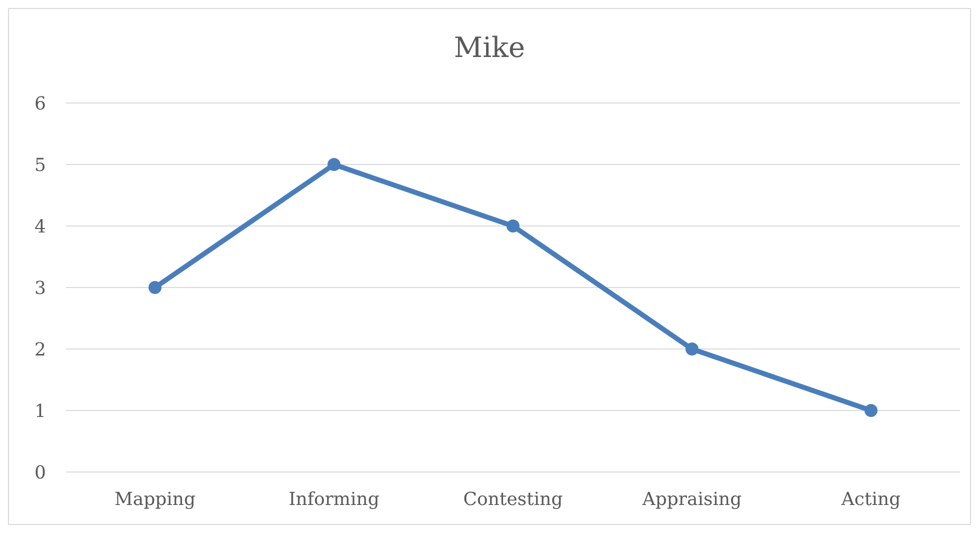  I want to click on x-tick-label: Informing, so click(334, 499).